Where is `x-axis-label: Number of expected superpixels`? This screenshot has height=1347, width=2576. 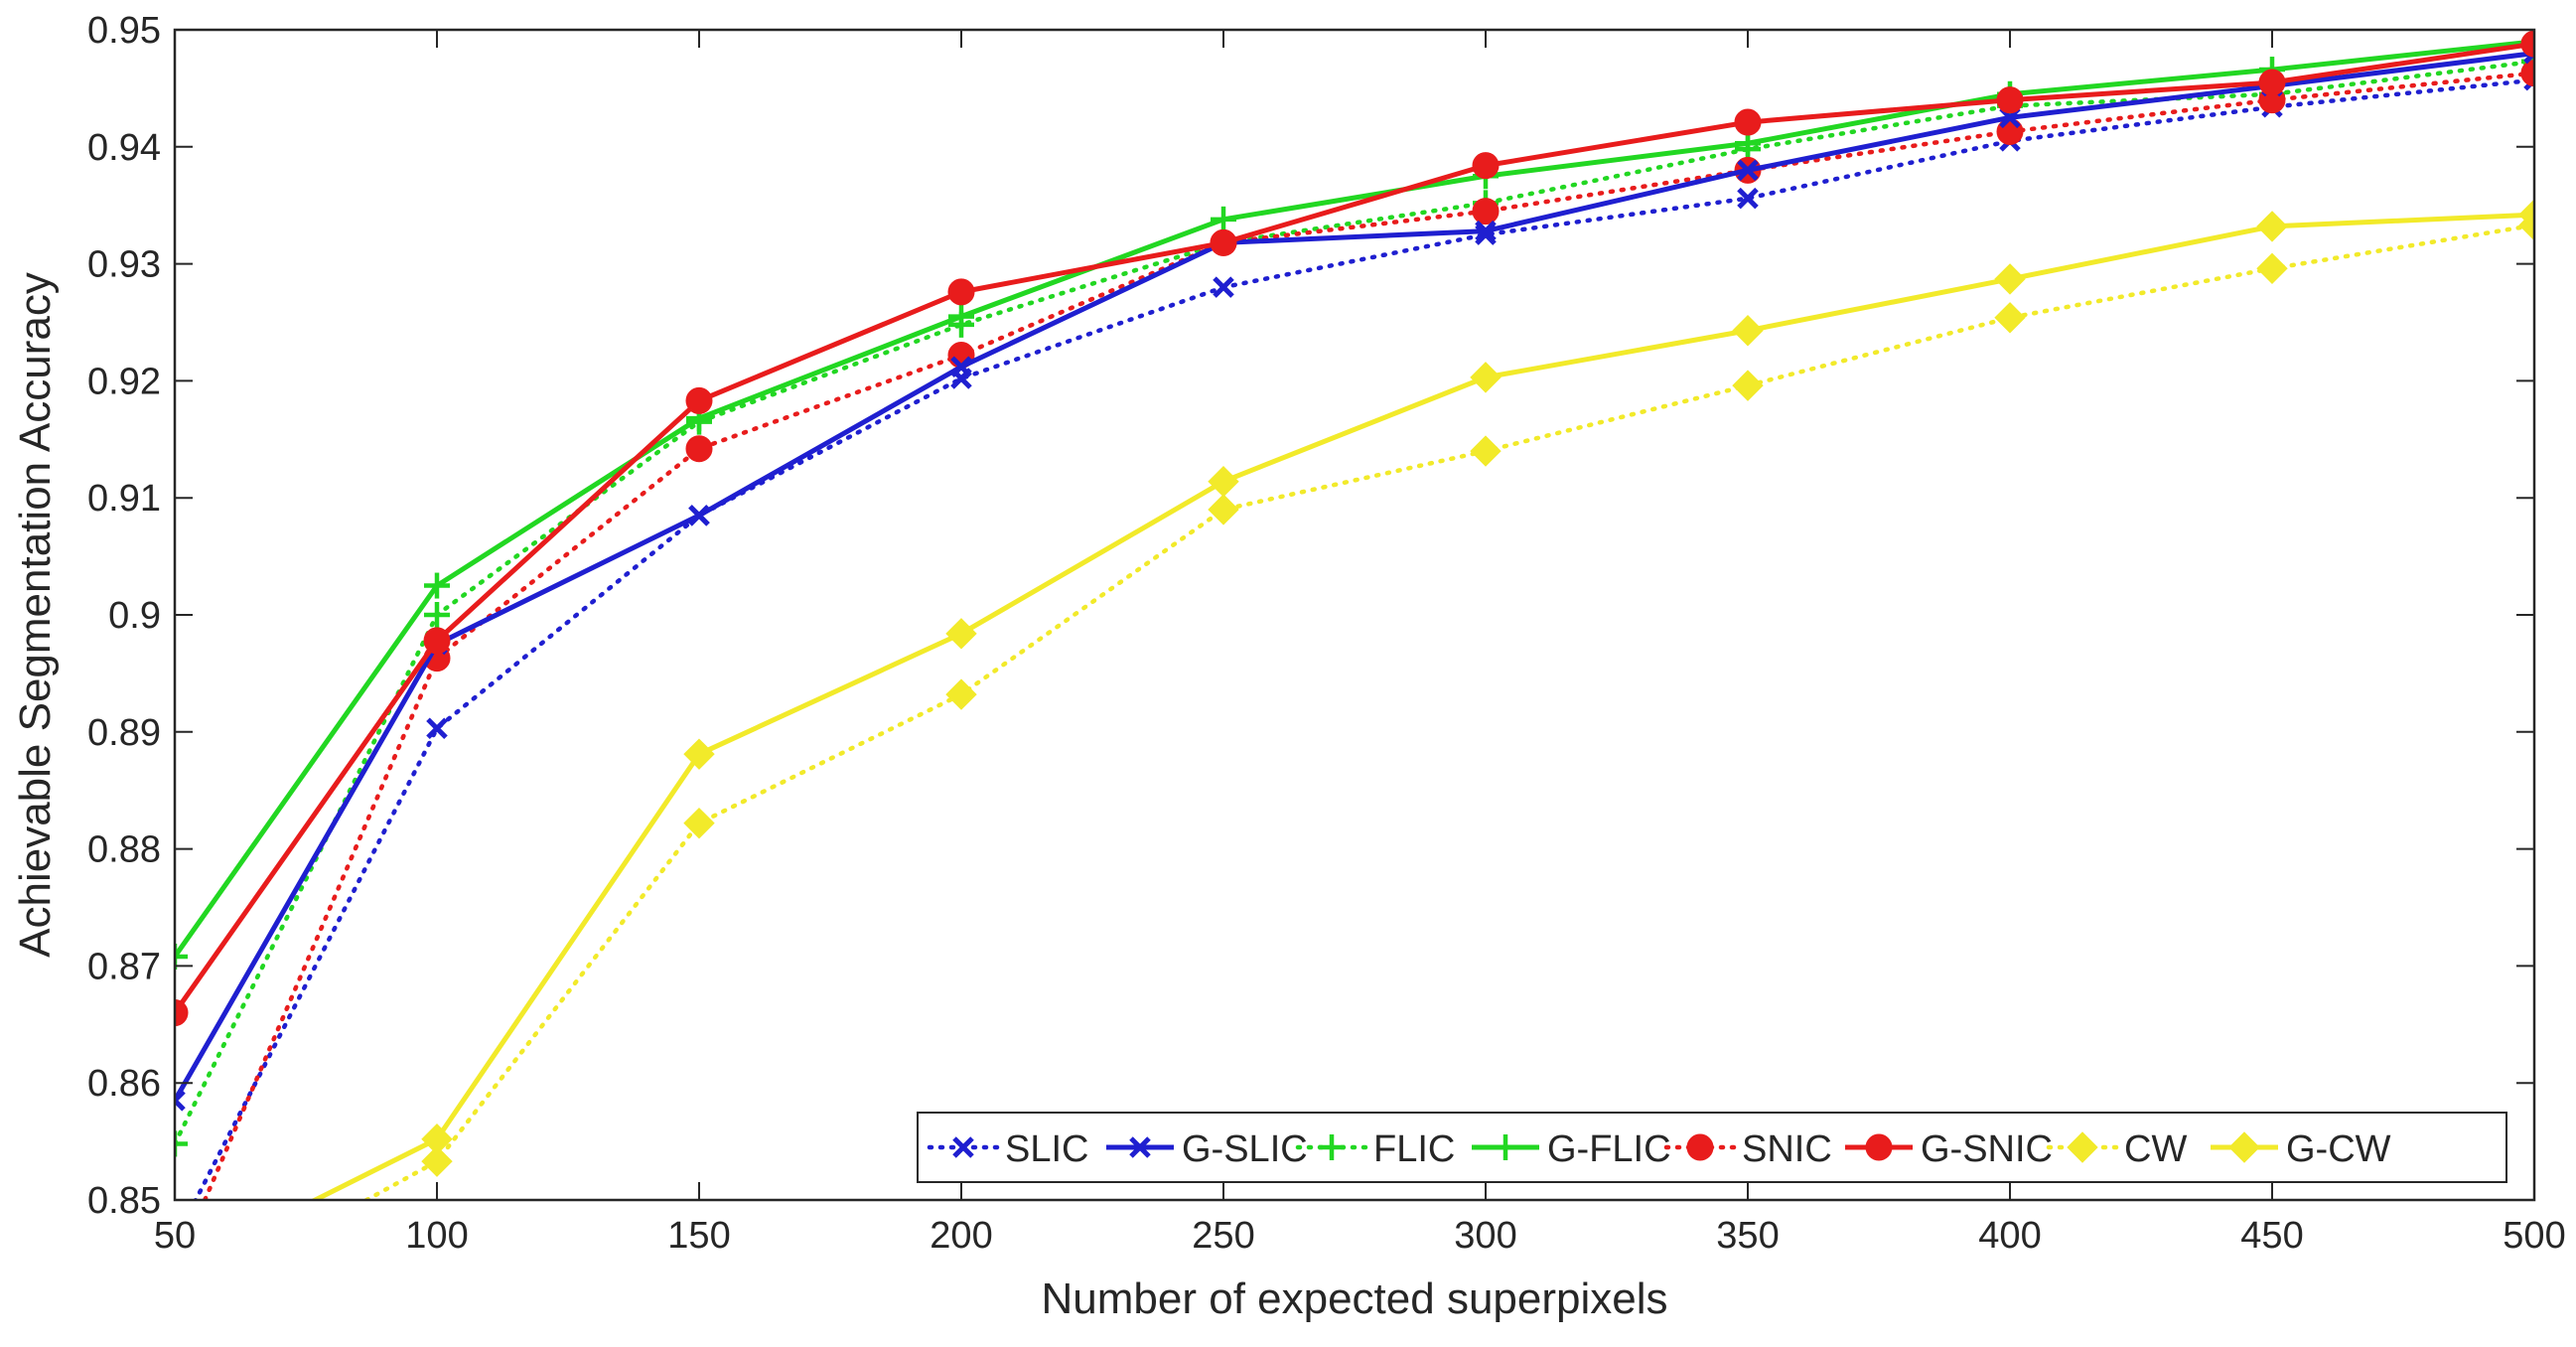 x-axis-label: Number of expected superpixels is located at coordinates (1355, 1298).